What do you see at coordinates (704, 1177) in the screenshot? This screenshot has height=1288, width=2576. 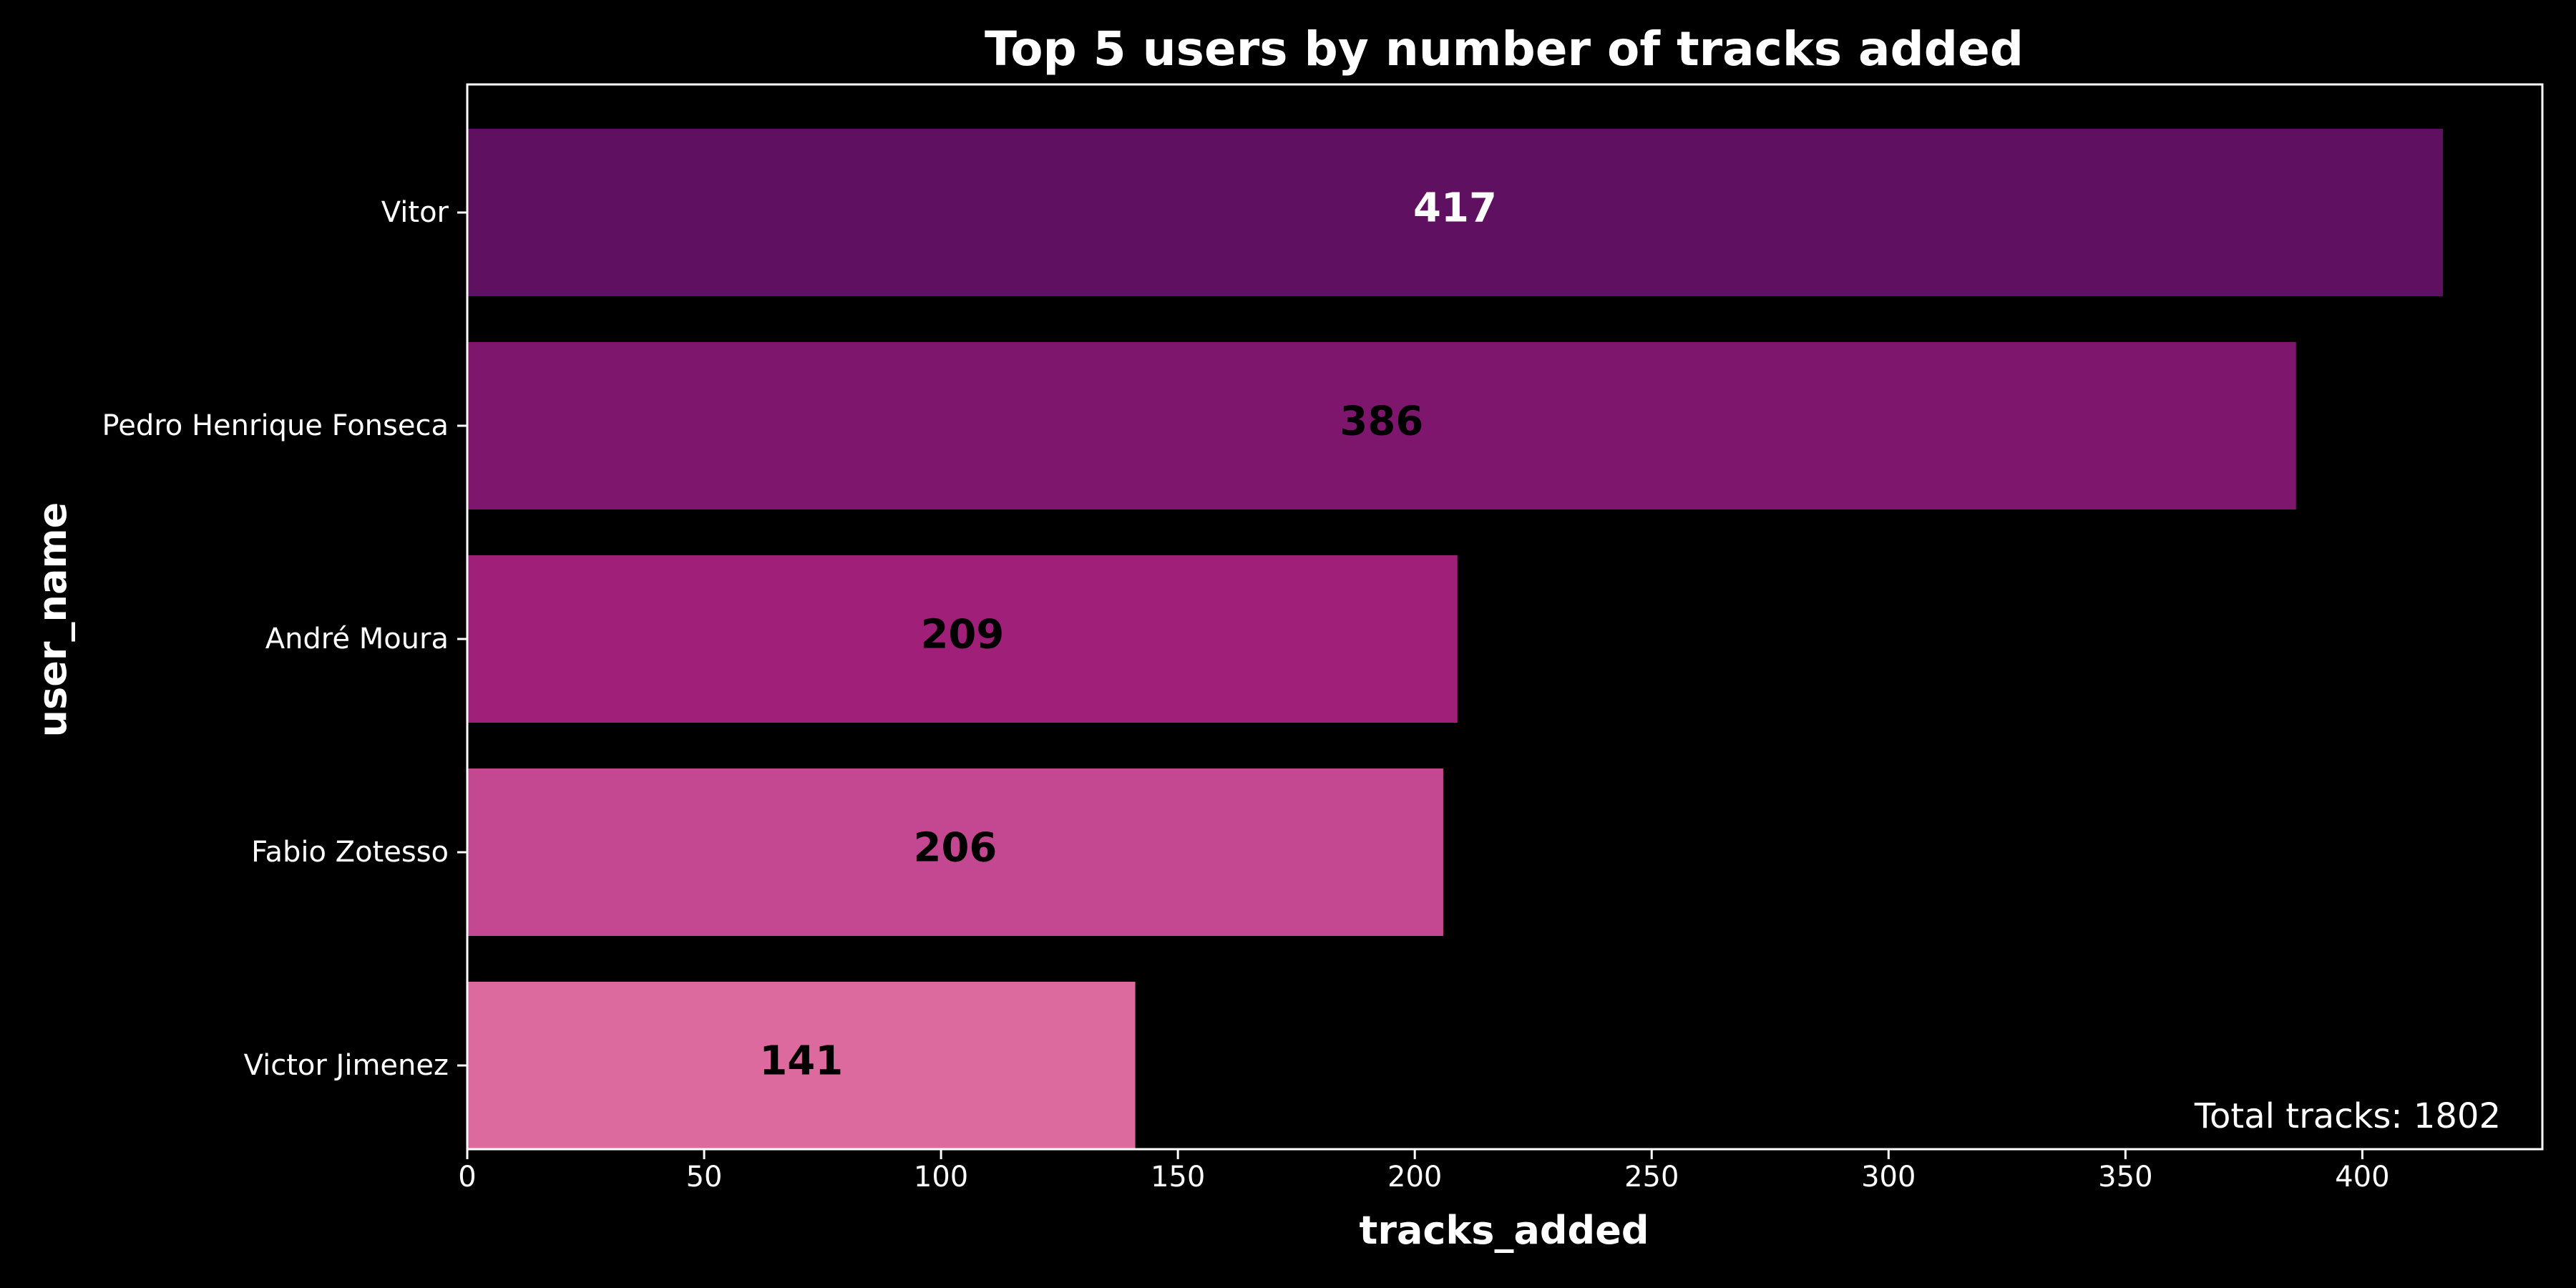 I see `x-tick-label-1: 50` at bounding box center [704, 1177].